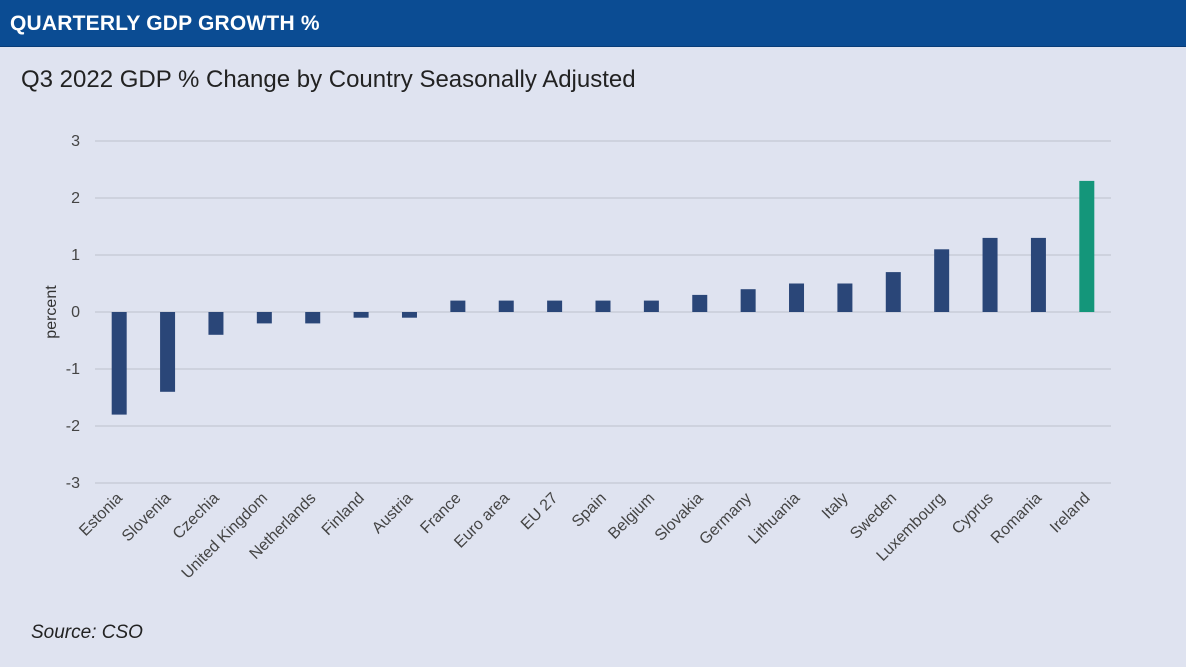 The width and height of the screenshot is (1186, 667). What do you see at coordinates (593, 23) in the screenshot?
I see `header-banner: QUARTERLY GDP GROWTH %` at bounding box center [593, 23].